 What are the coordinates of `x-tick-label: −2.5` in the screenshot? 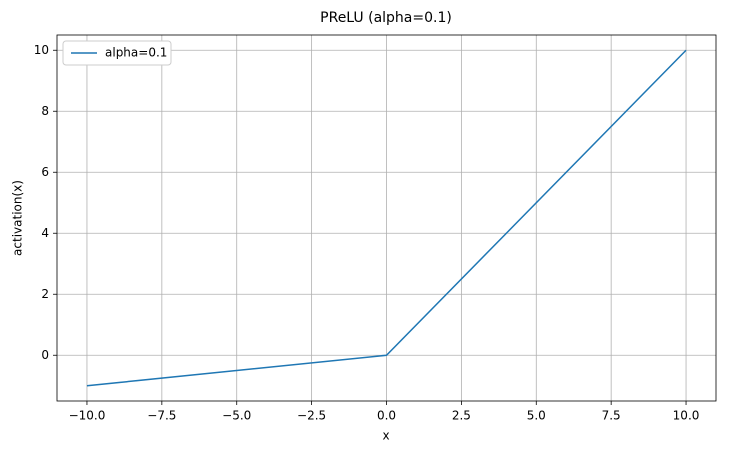 It's located at (311, 416).